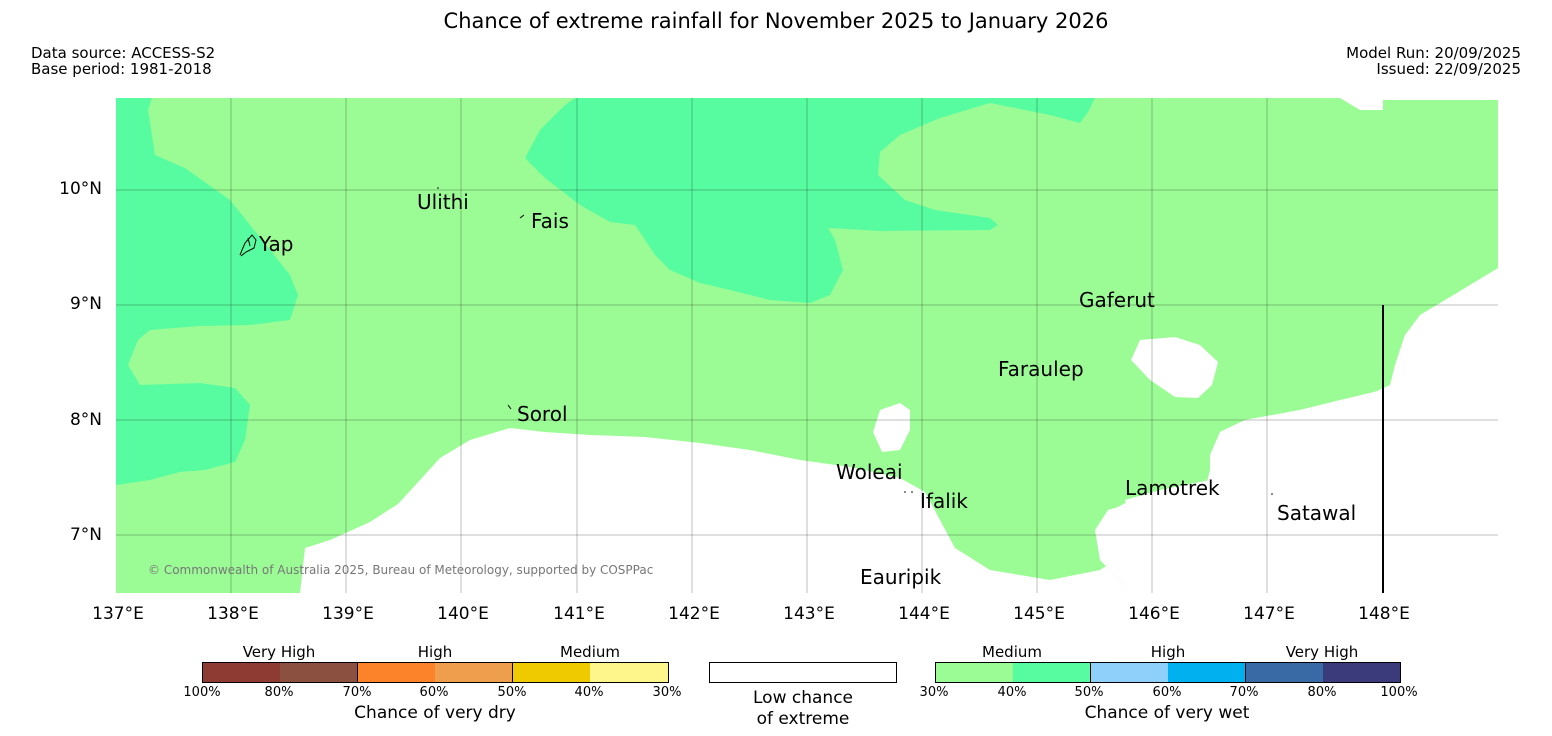 Image resolution: width=1552 pixels, height=736 pixels. I want to click on dry-band-medium: Medium, so click(590, 652).